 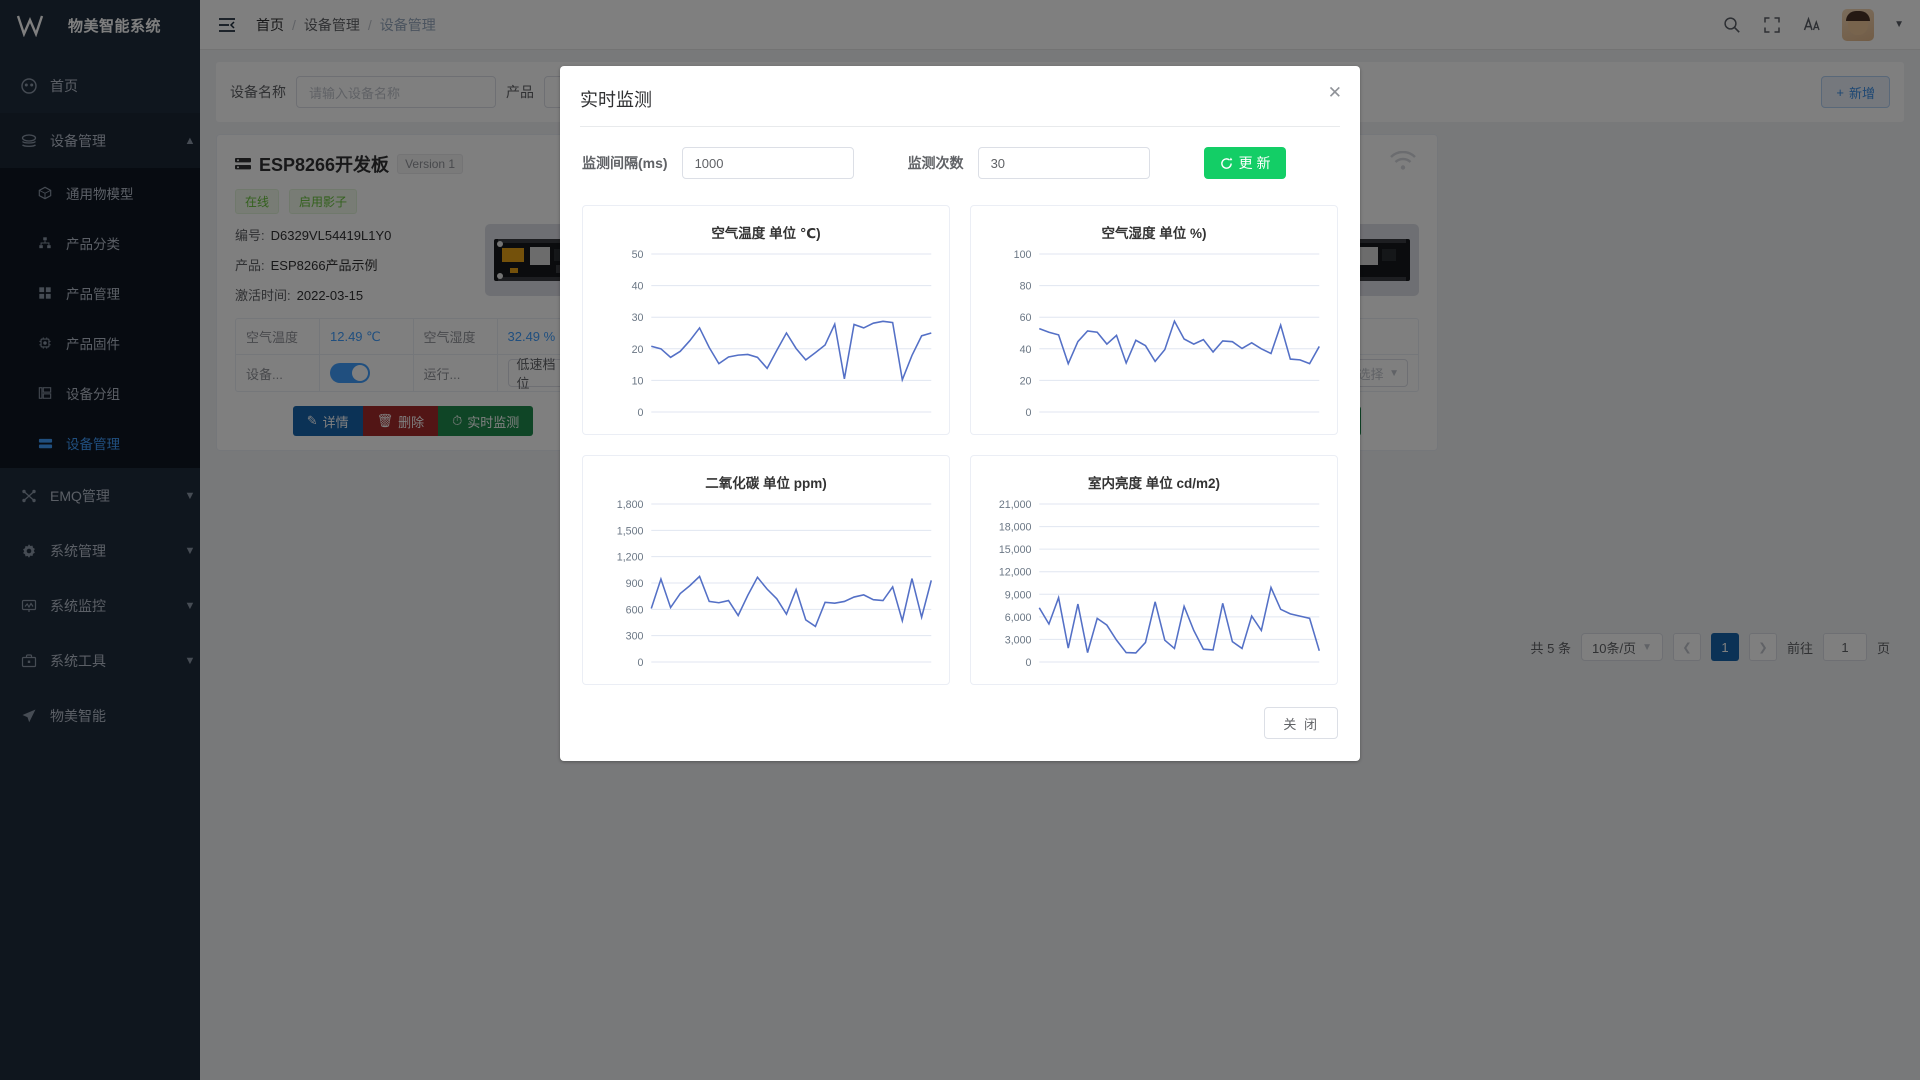 I want to click on chart-title: 空气湿度 单位 %), so click(x=1154, y=233).